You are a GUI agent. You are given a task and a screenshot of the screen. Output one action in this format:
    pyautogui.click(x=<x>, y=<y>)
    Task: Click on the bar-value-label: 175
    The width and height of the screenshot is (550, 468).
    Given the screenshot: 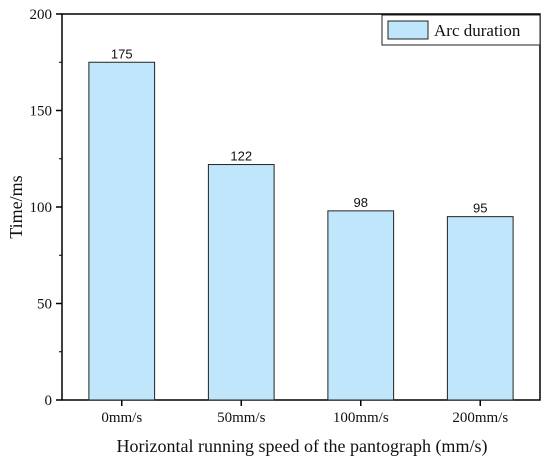 What is the action you would take?
    pyautogui.click(x=122, y=53)
    